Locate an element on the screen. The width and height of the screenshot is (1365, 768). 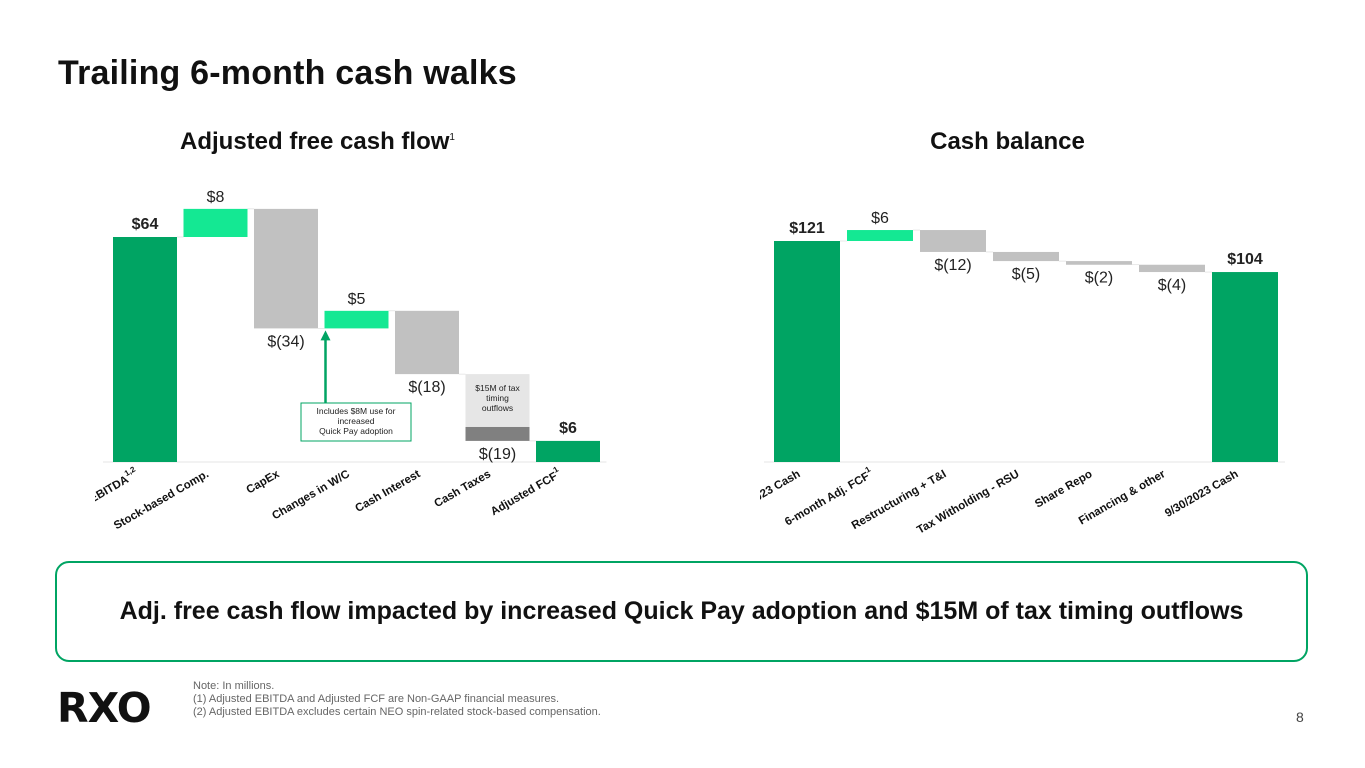
category-label: Share Repo is located at coordinates (1063, 489).